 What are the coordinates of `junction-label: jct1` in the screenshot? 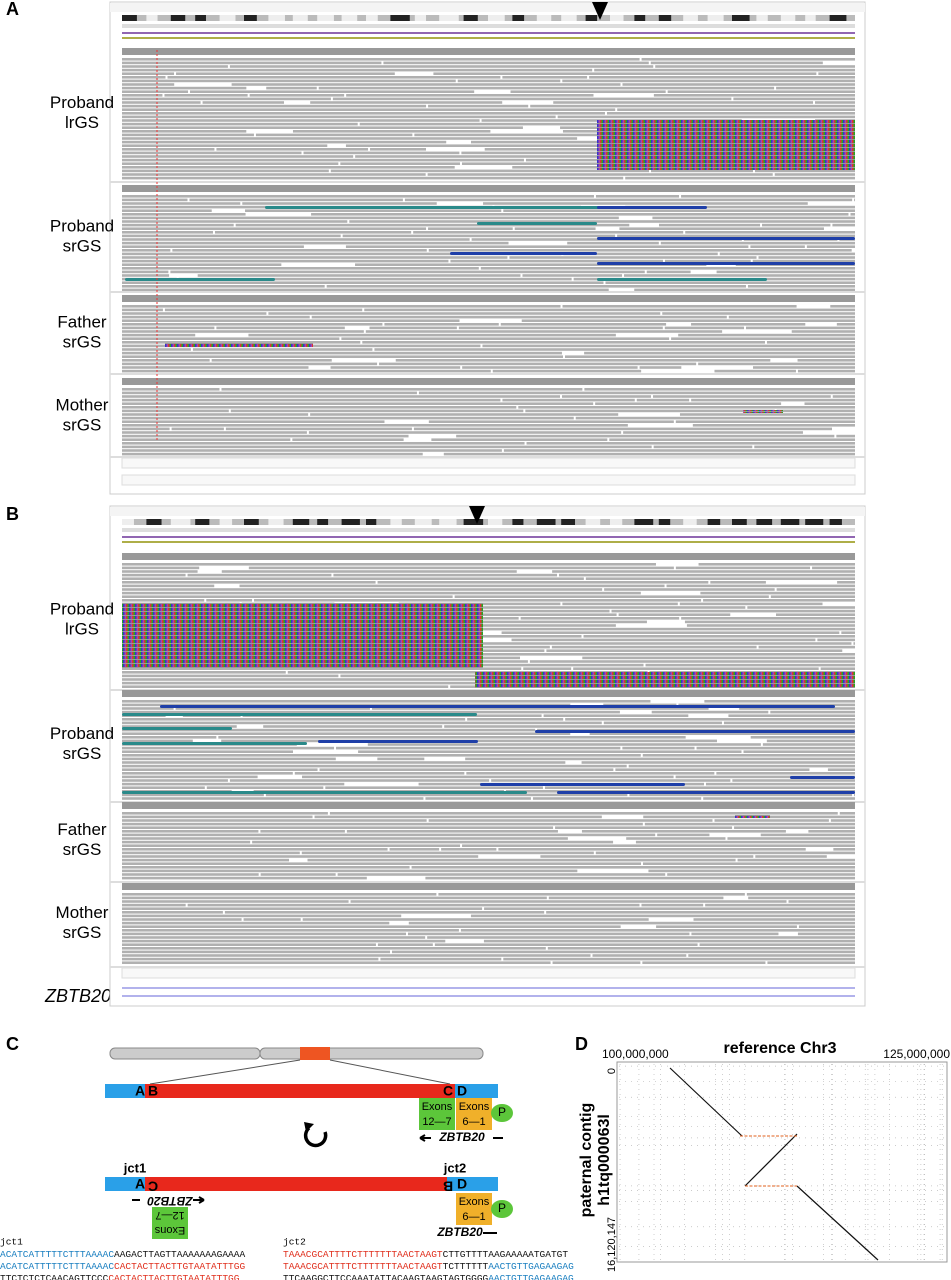 It's located at (134, 1167).